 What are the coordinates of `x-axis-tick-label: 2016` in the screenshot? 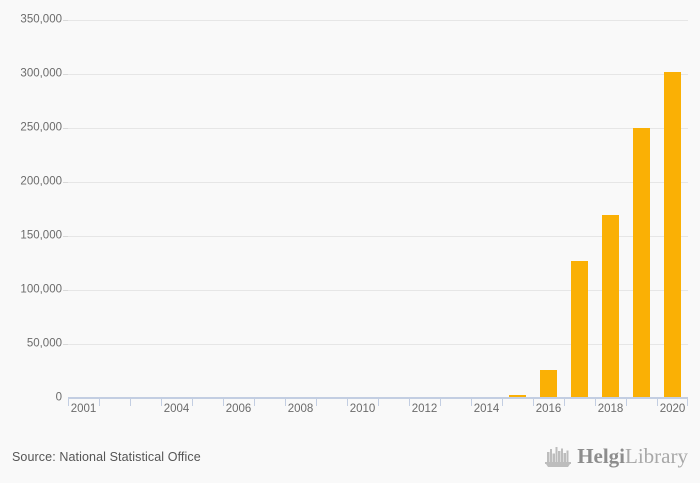 It's located at (548, 409).